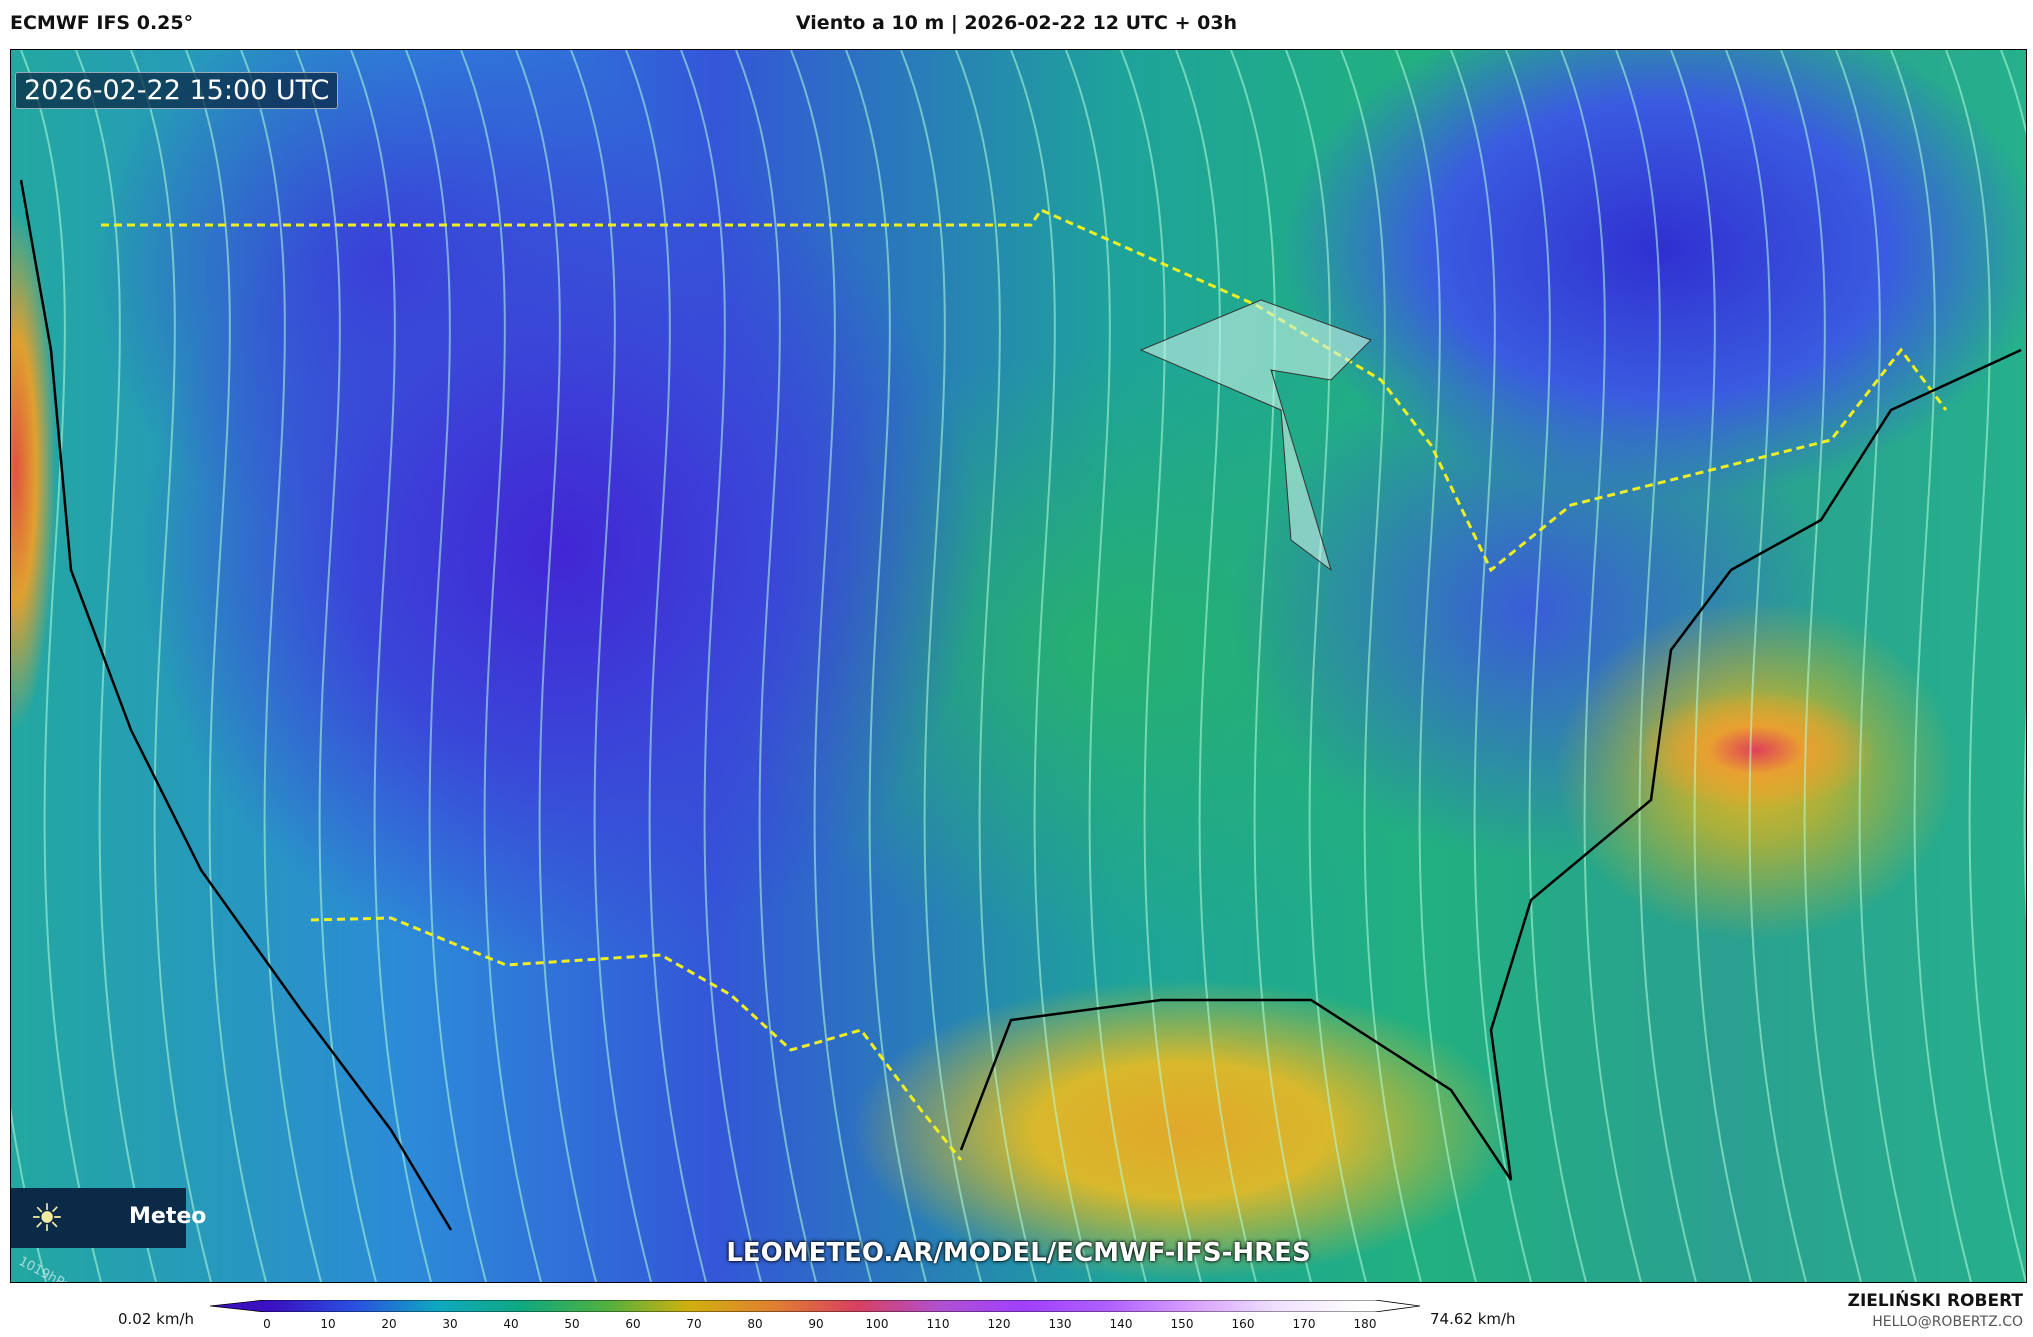 The width and height of the screenshot is (2033, 1337). Describe the element at coordinates (877, 1324) in the screenshot. I see `colorbar-tick: 100` at that location.